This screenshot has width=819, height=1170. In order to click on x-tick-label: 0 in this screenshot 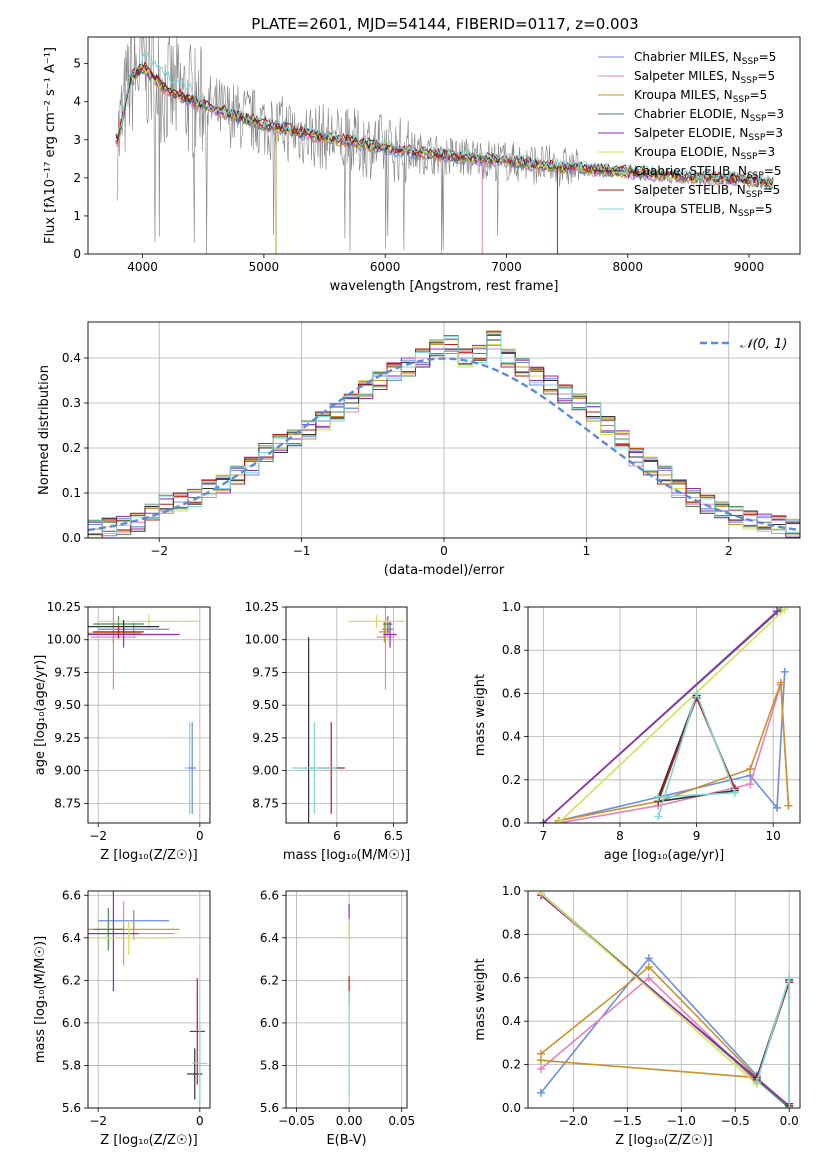, I will do `click(200, 836)`.